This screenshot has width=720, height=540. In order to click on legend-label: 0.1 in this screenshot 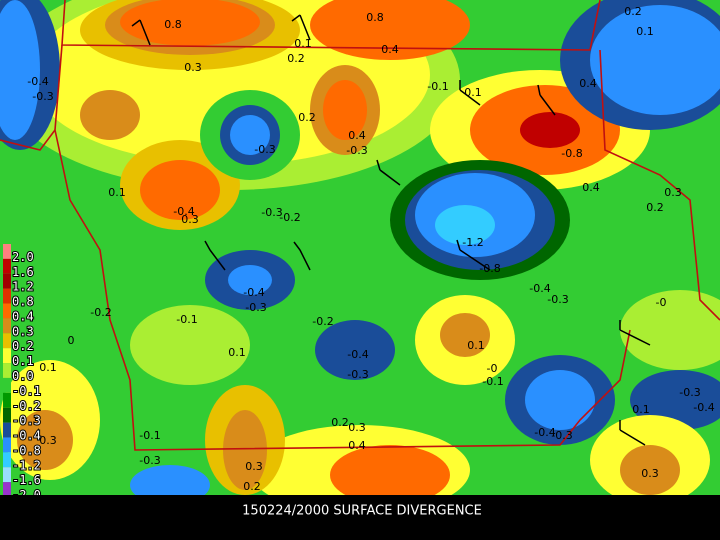, I will do `click(23, 361)`.